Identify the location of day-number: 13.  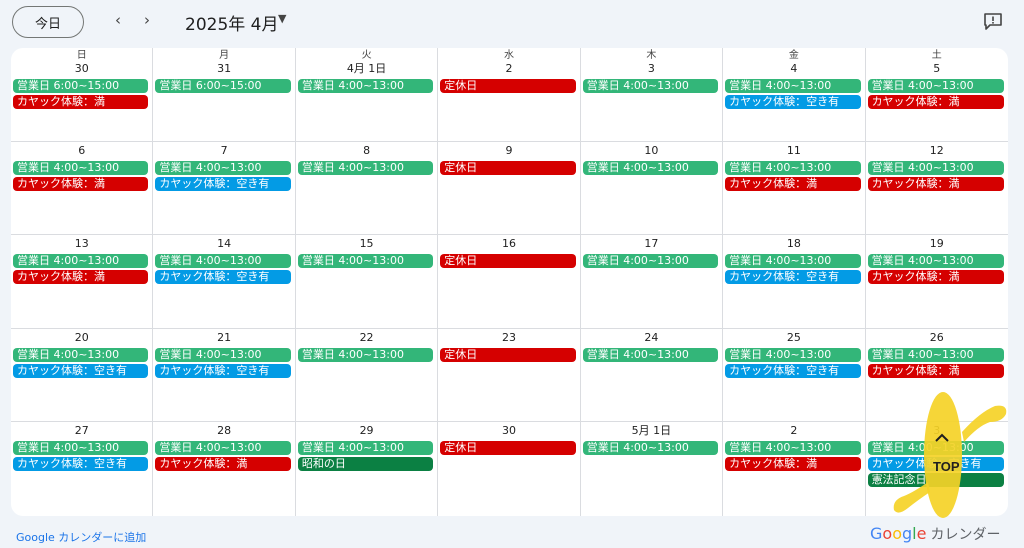
(81, 244).